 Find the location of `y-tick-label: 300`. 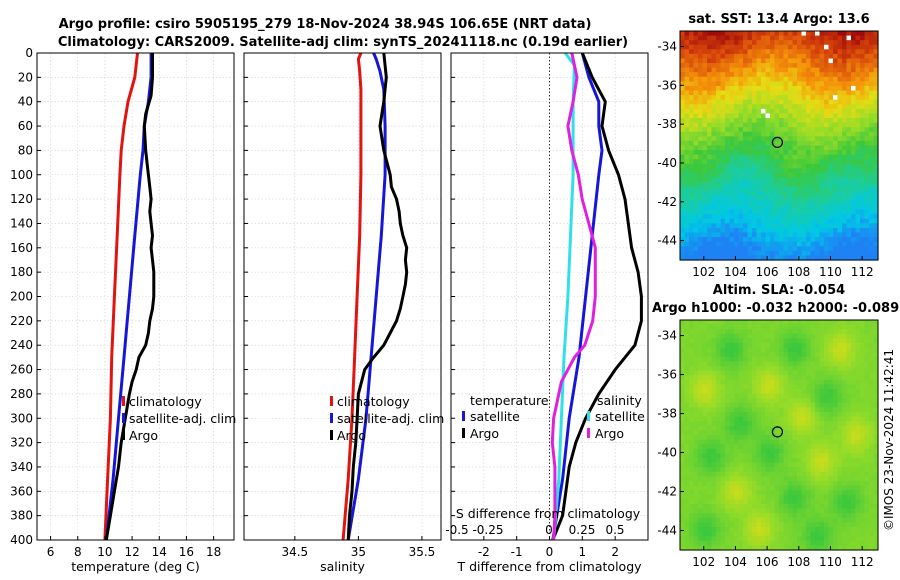

y-tick-label: 300 is located at coordinates (21, 418).